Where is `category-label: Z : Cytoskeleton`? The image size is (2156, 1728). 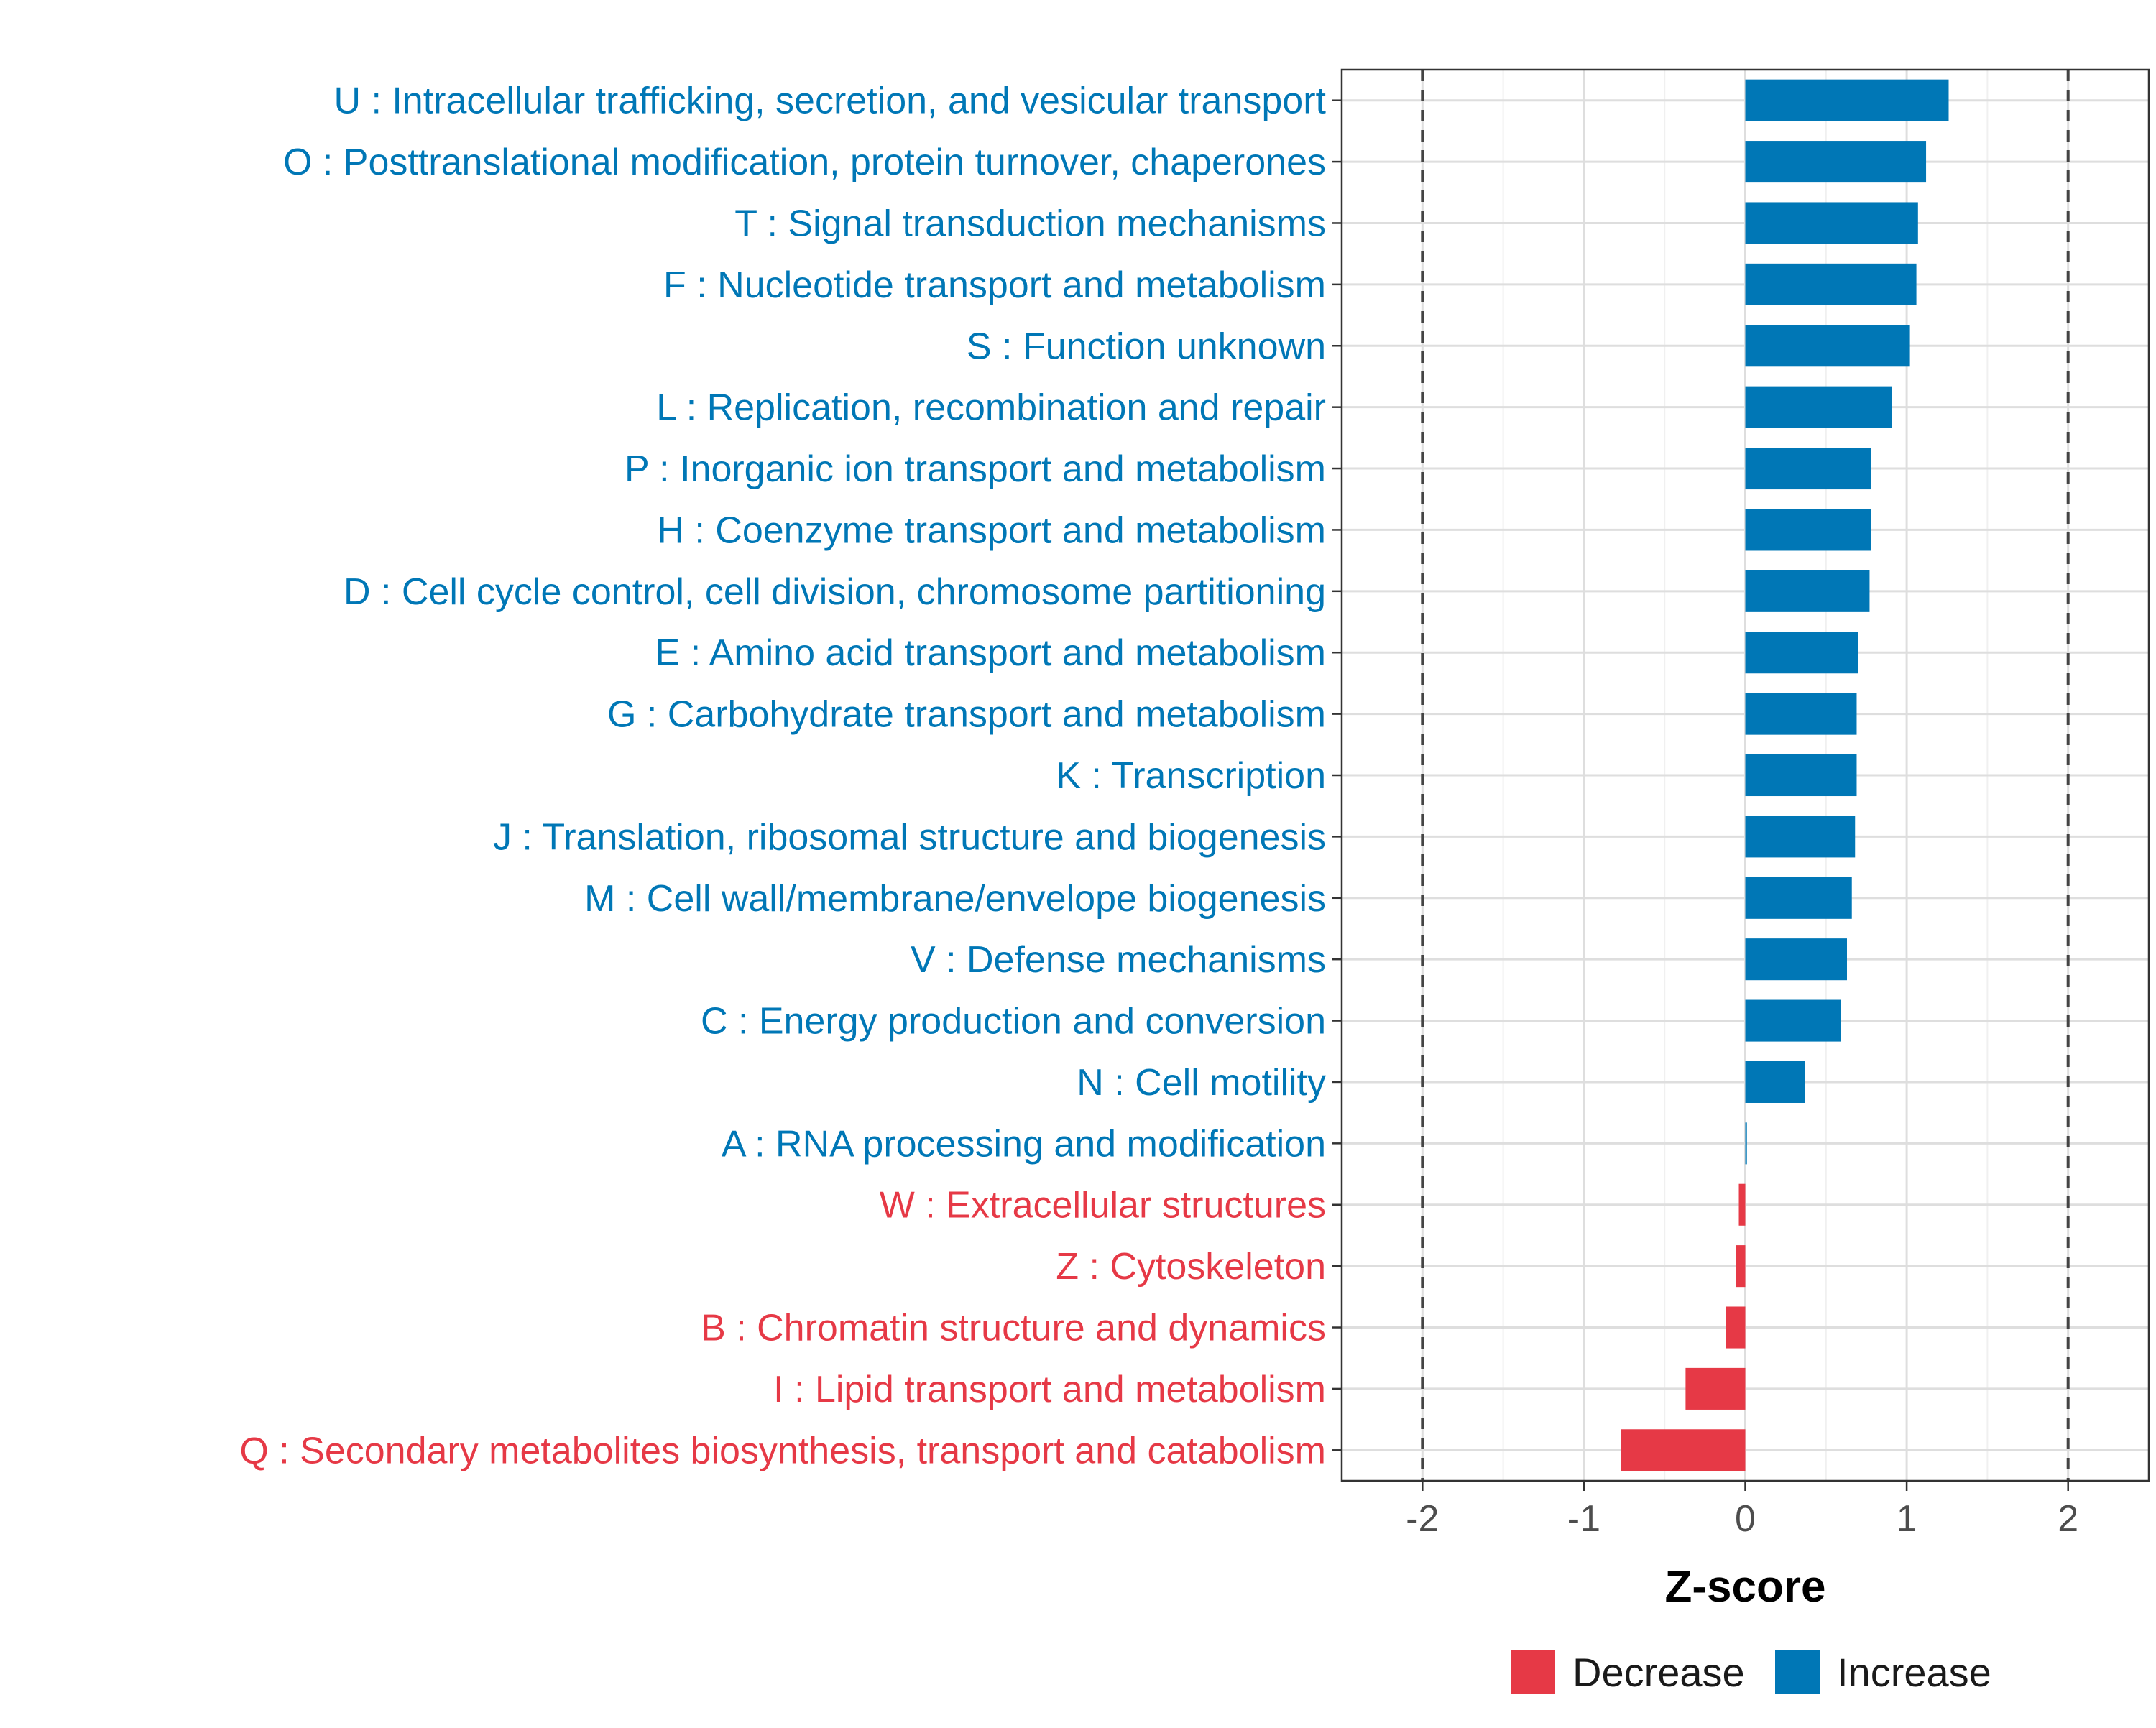 category-label: Z : Cytoskeleton is located at coordinates (1191, 1267).